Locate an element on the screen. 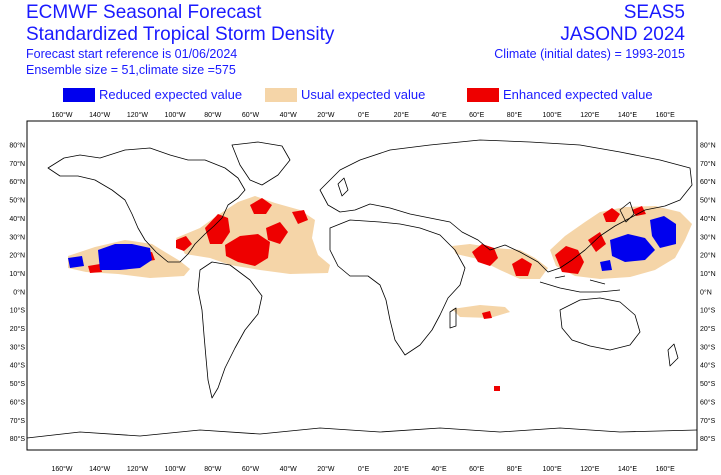 The image size is (721, 475). title-line2: Standardized Tropical Storm Density is located at coordinates (180, 34).